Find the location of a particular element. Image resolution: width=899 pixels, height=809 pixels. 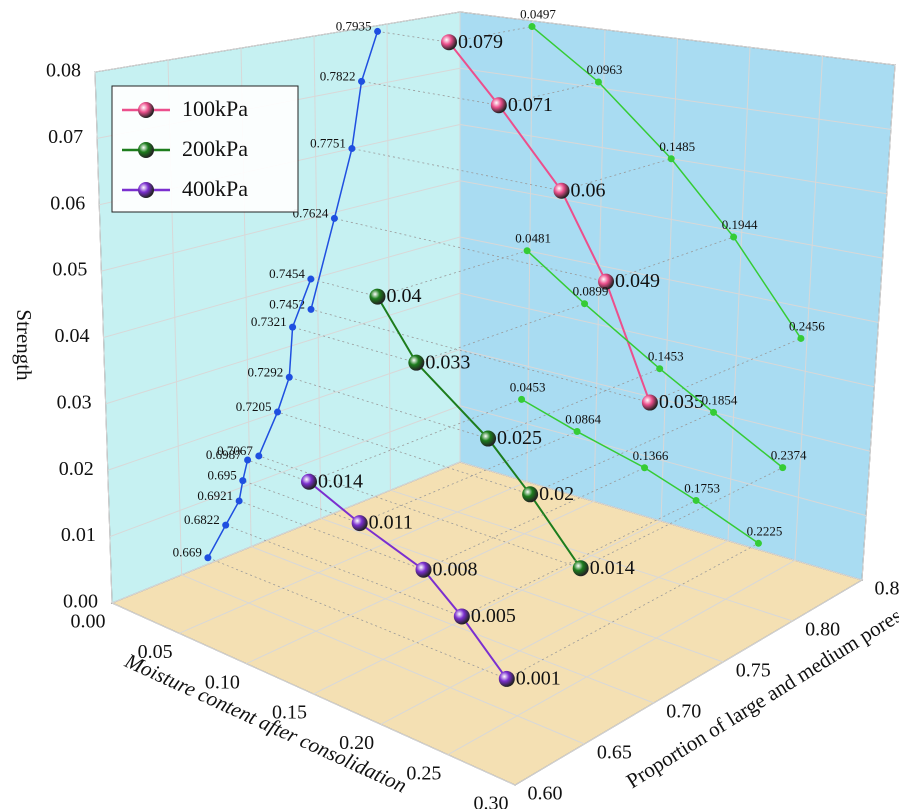

xz-projection-label: 0.0864 is located at coordinates (583, 419).